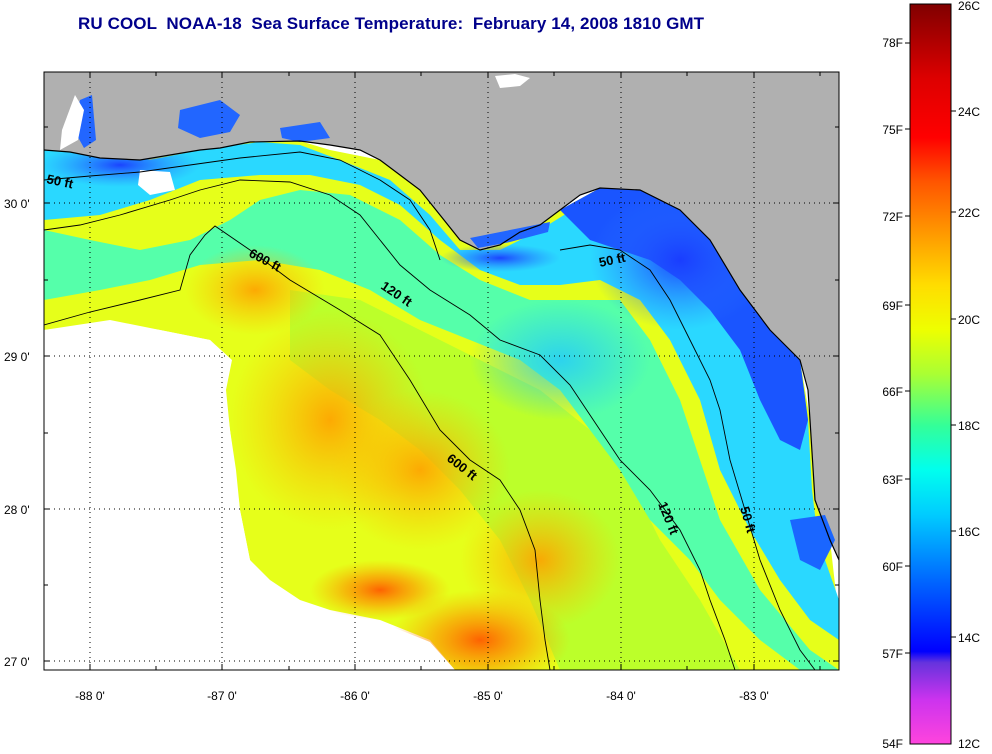  Describe the element at coordinates (969, 426) in the screenshot. I see `colorbar-c-label: 18C` at that location.